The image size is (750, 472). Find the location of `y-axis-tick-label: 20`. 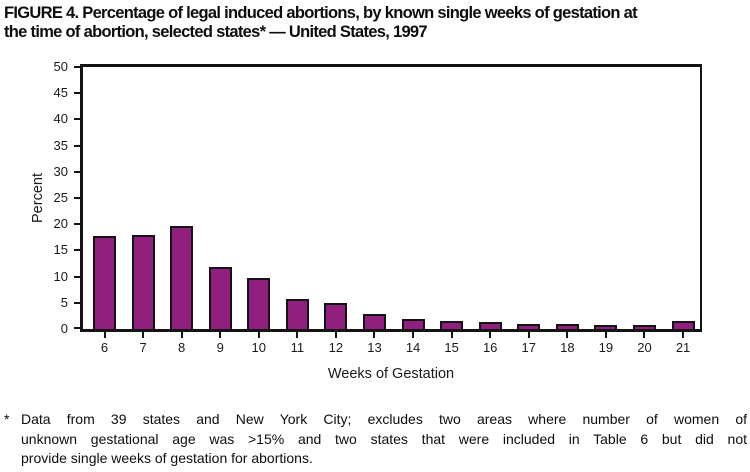

y-axis-tick-label: 20 is located at coordinates (60, 223).